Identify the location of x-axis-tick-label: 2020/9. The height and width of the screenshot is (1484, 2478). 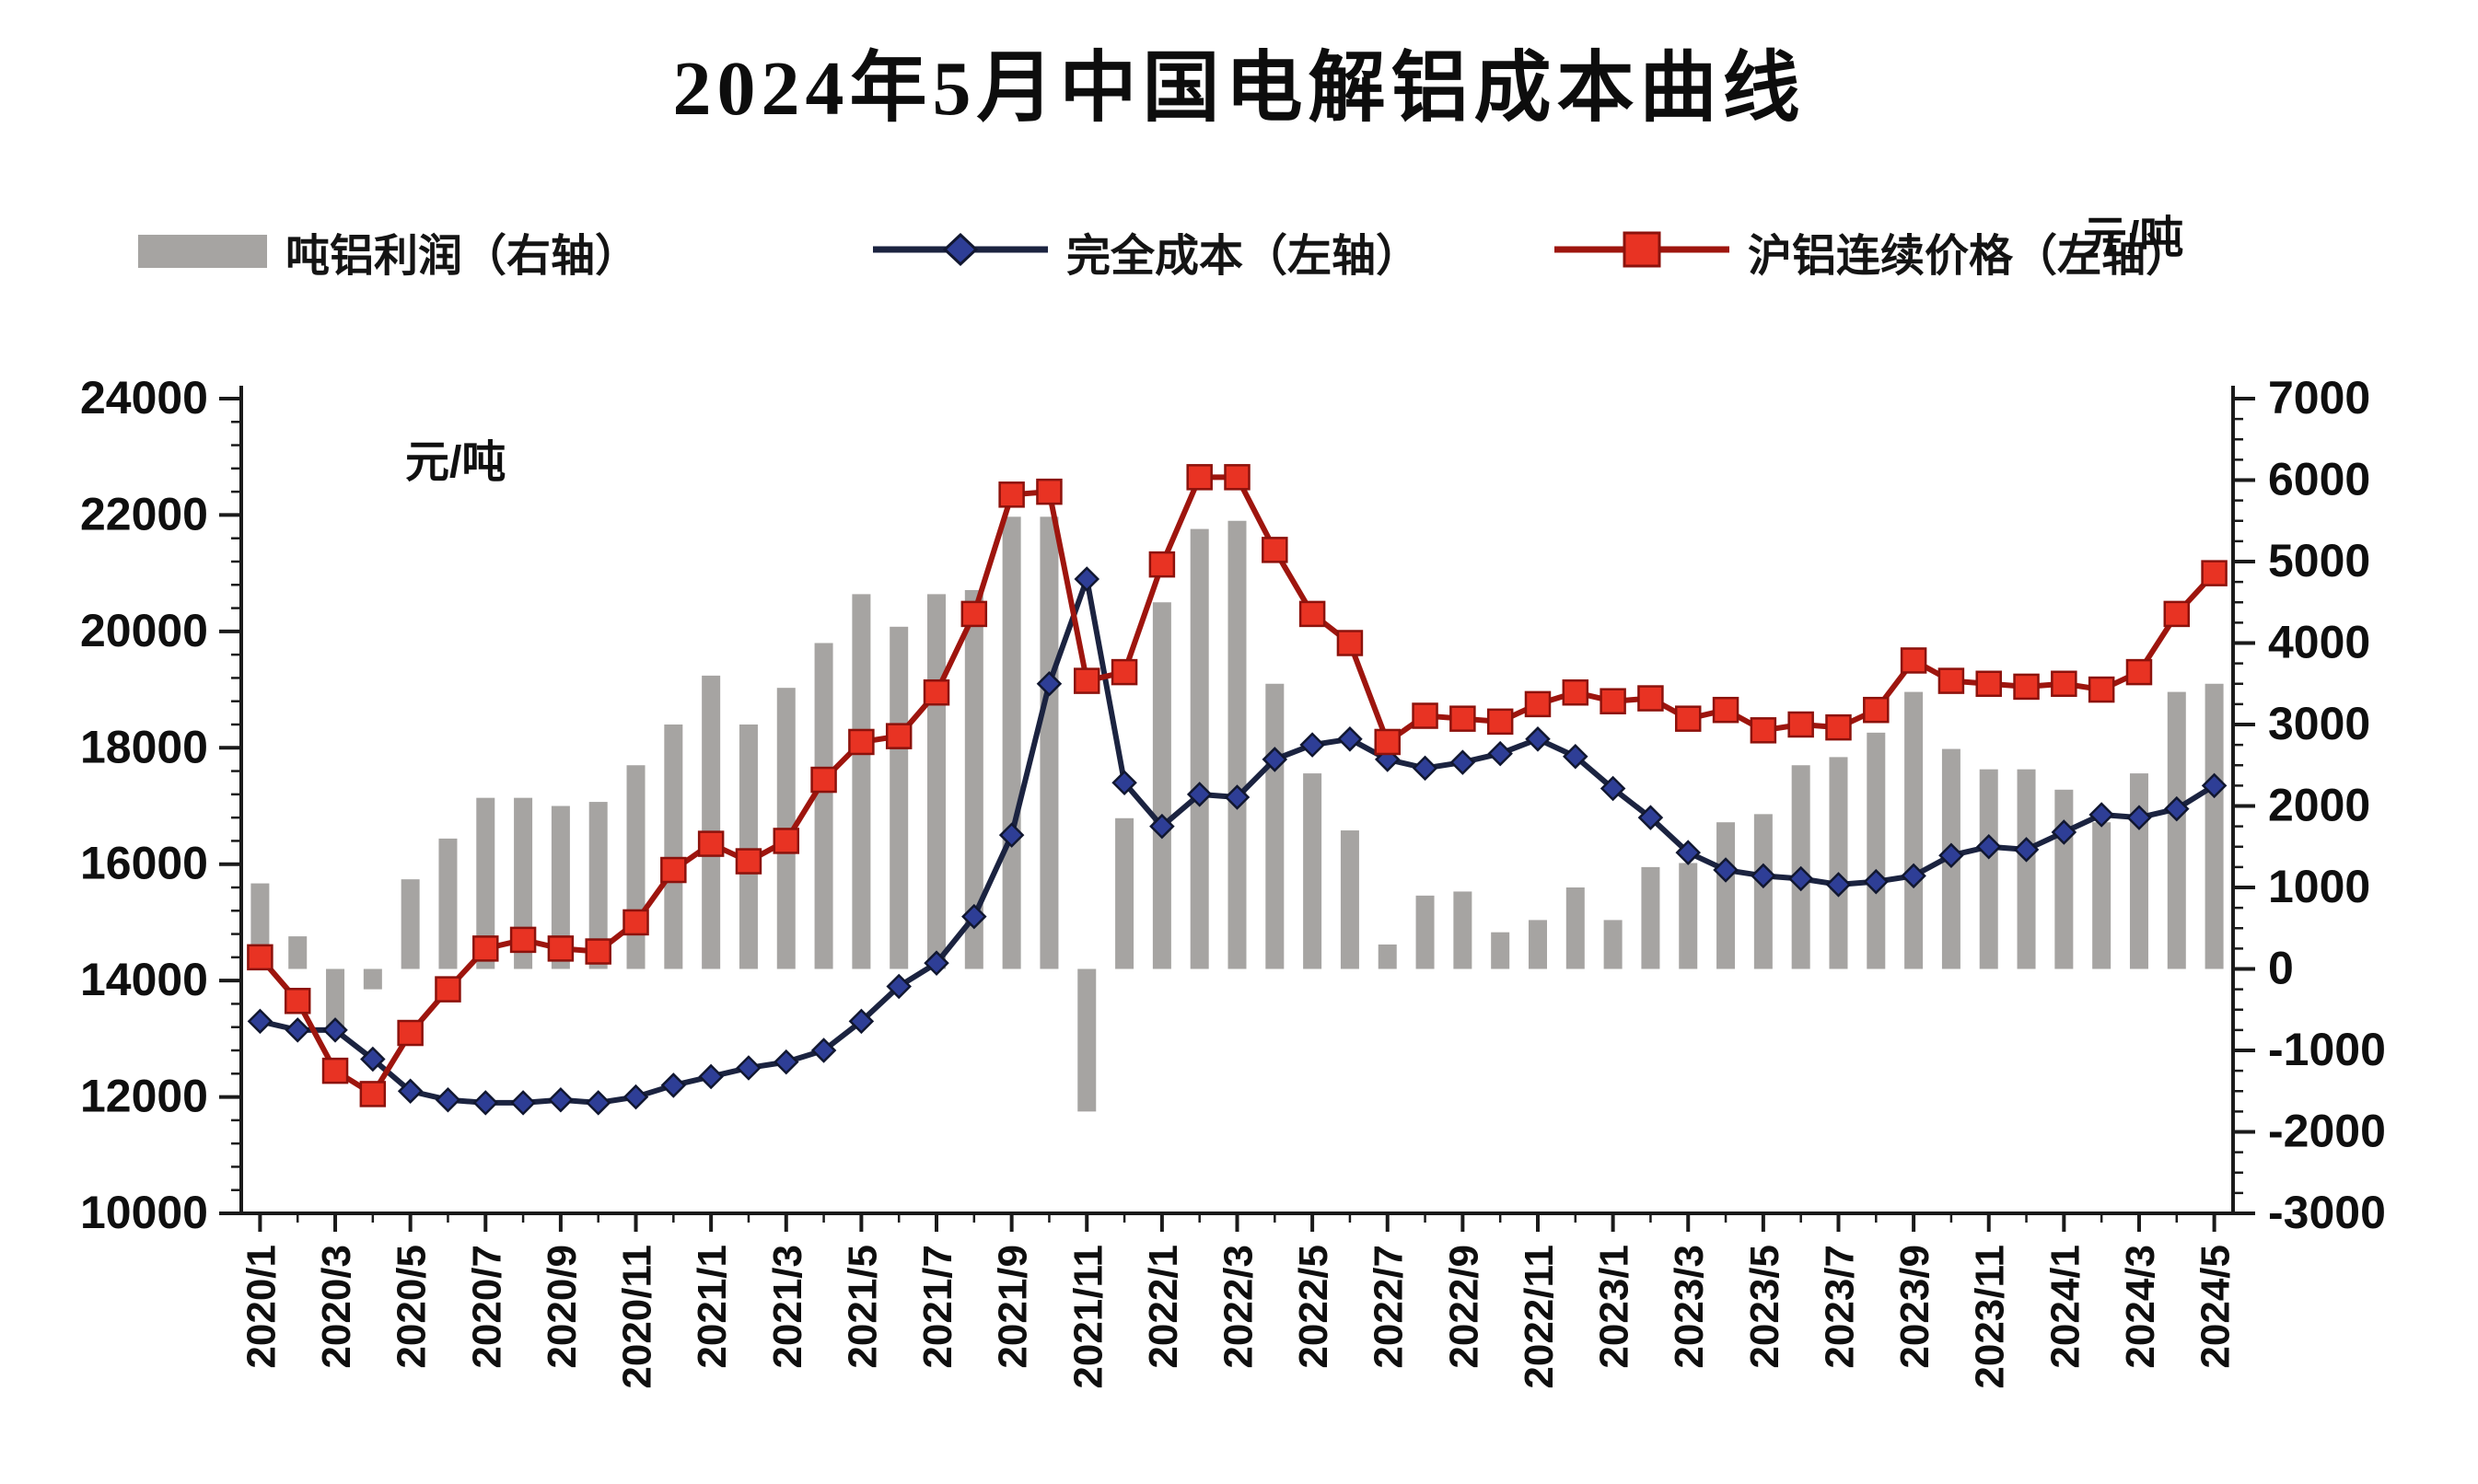
(562, 1307).